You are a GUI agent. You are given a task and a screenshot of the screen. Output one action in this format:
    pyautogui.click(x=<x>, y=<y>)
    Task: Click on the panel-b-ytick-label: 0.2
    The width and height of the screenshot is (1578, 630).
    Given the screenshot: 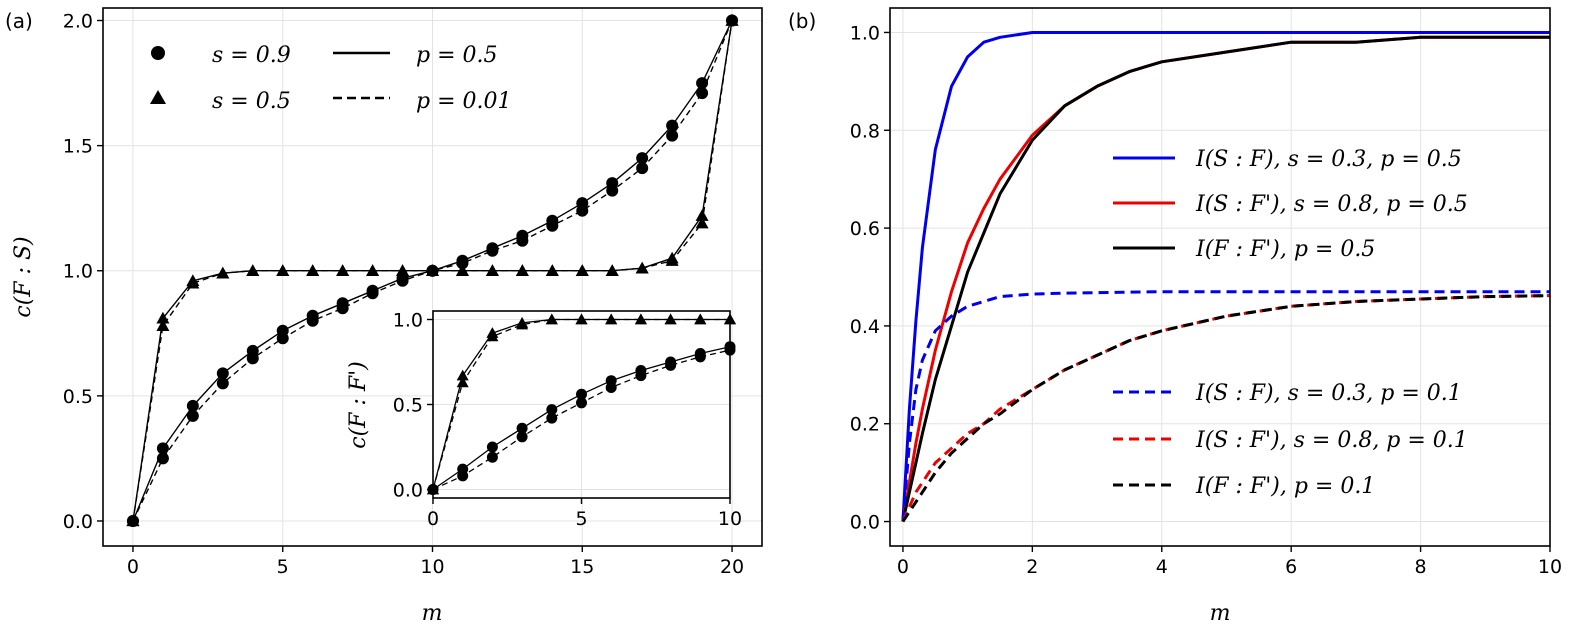 What is the action you would take?
    pyautogui.click(x=865, y=425)
    